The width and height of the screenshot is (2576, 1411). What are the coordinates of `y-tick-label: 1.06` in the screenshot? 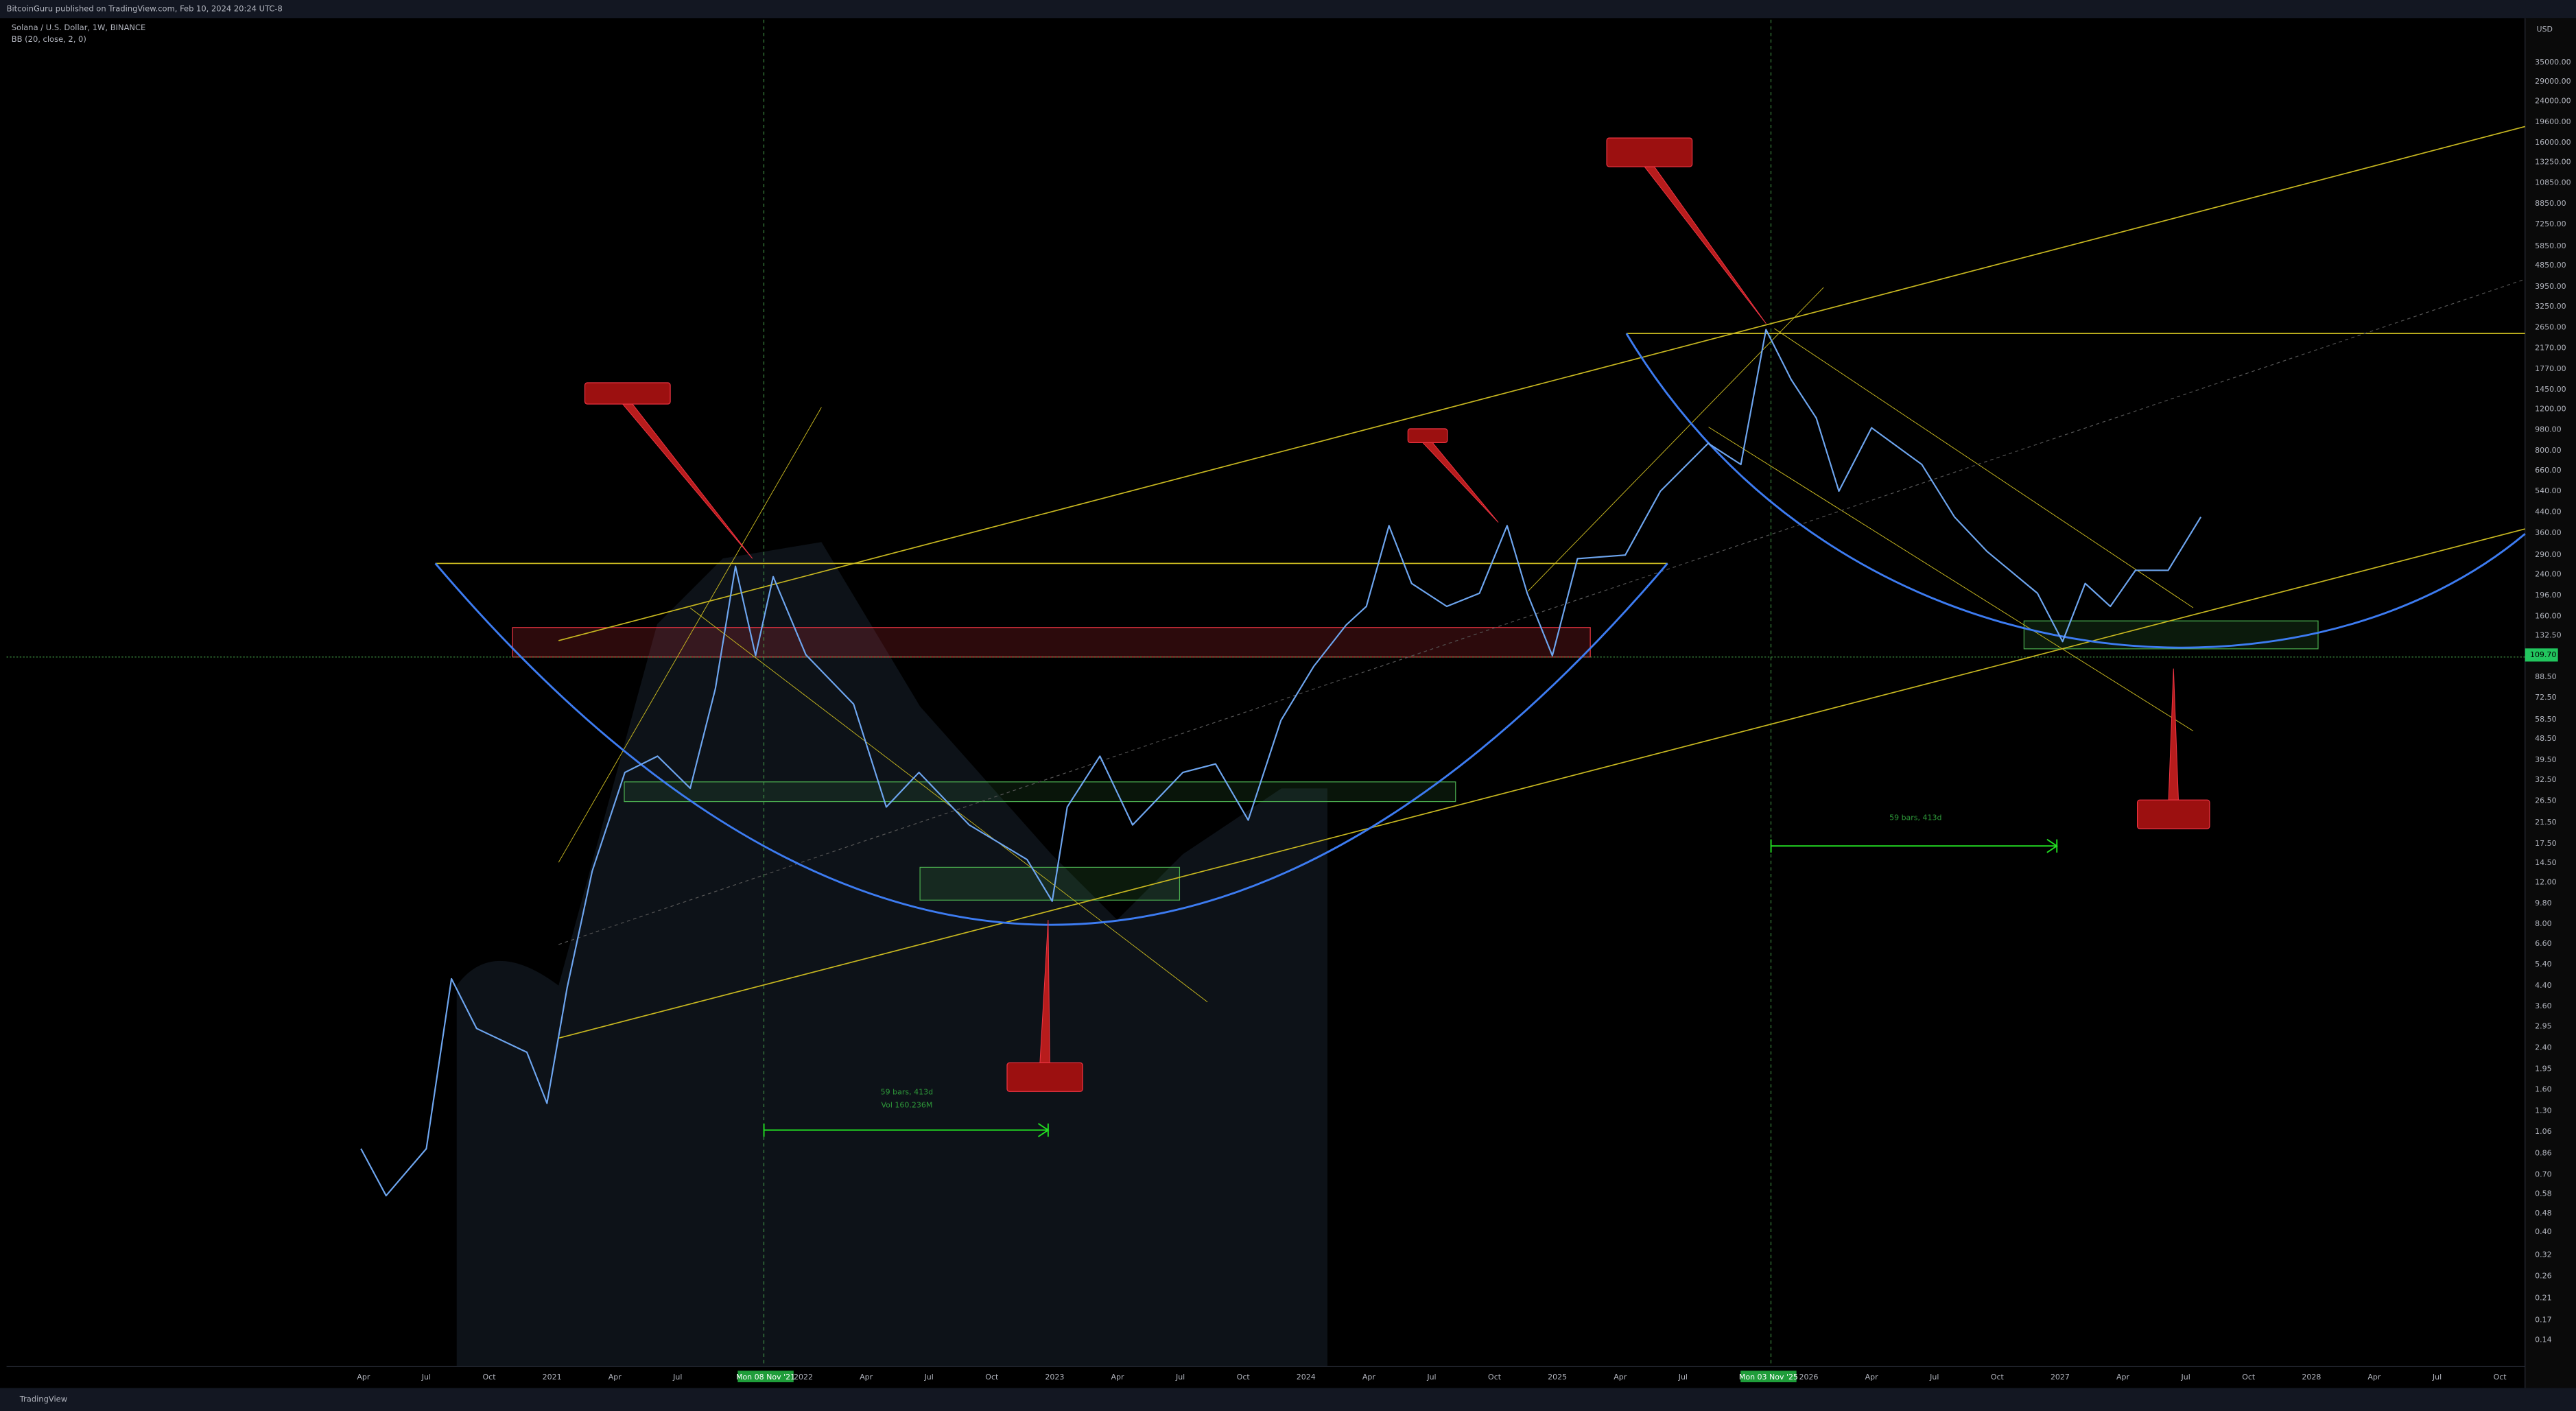 It's located at (2543, 1131).